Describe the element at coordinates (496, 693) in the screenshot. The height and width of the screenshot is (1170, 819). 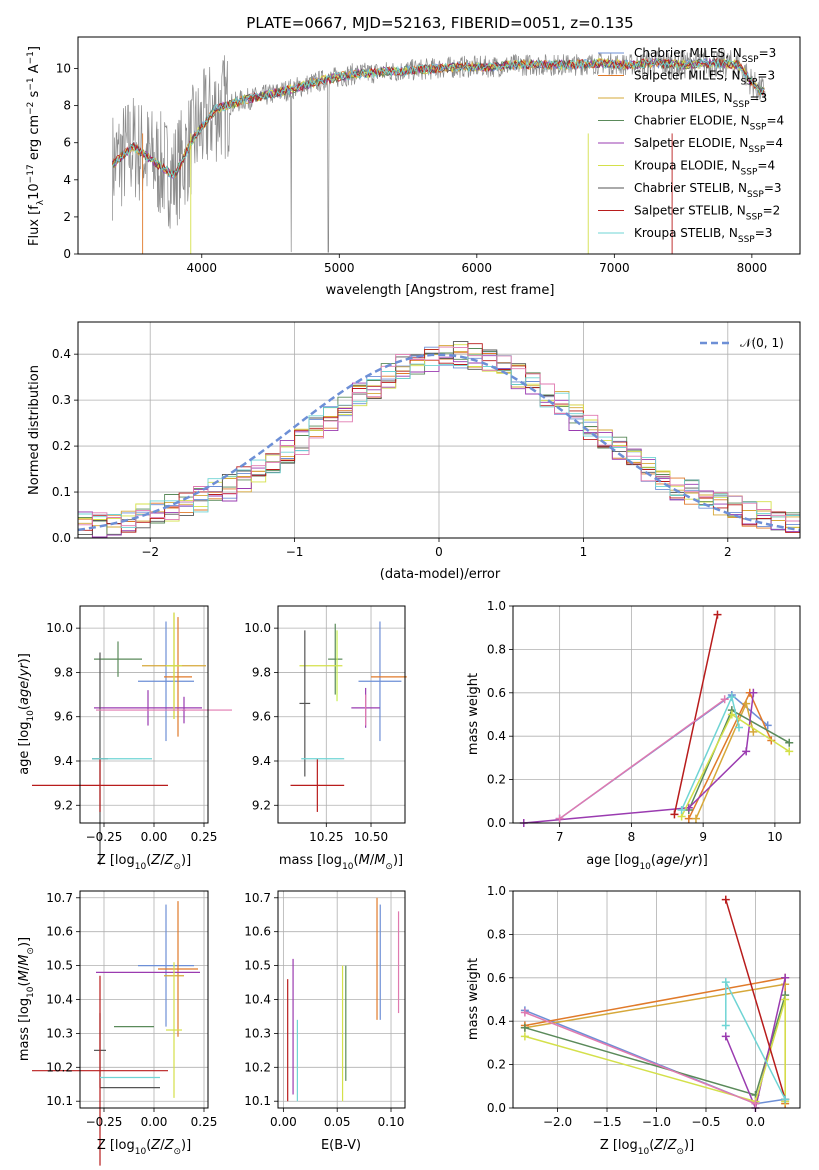
I see `y-tick-label: 0.6` at that location.